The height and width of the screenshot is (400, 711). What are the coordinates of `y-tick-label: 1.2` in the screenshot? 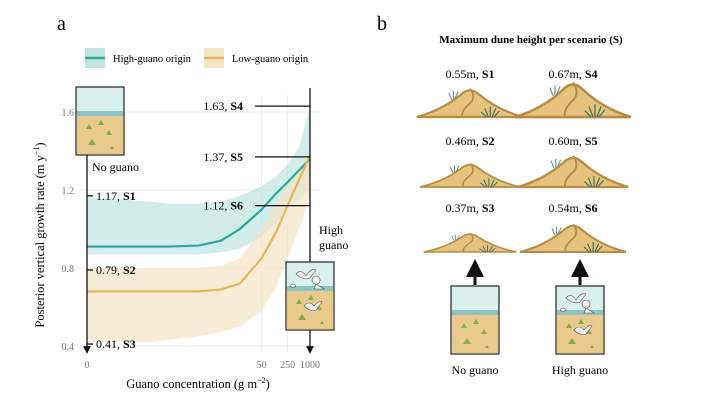 It's located at (68, 191).